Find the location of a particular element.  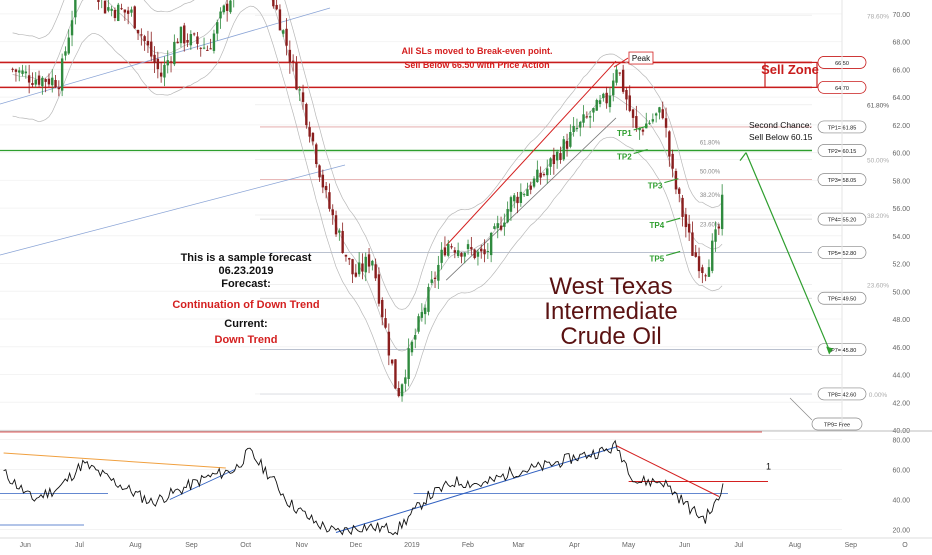

peak-pointer is located at coordinates (621, 62).